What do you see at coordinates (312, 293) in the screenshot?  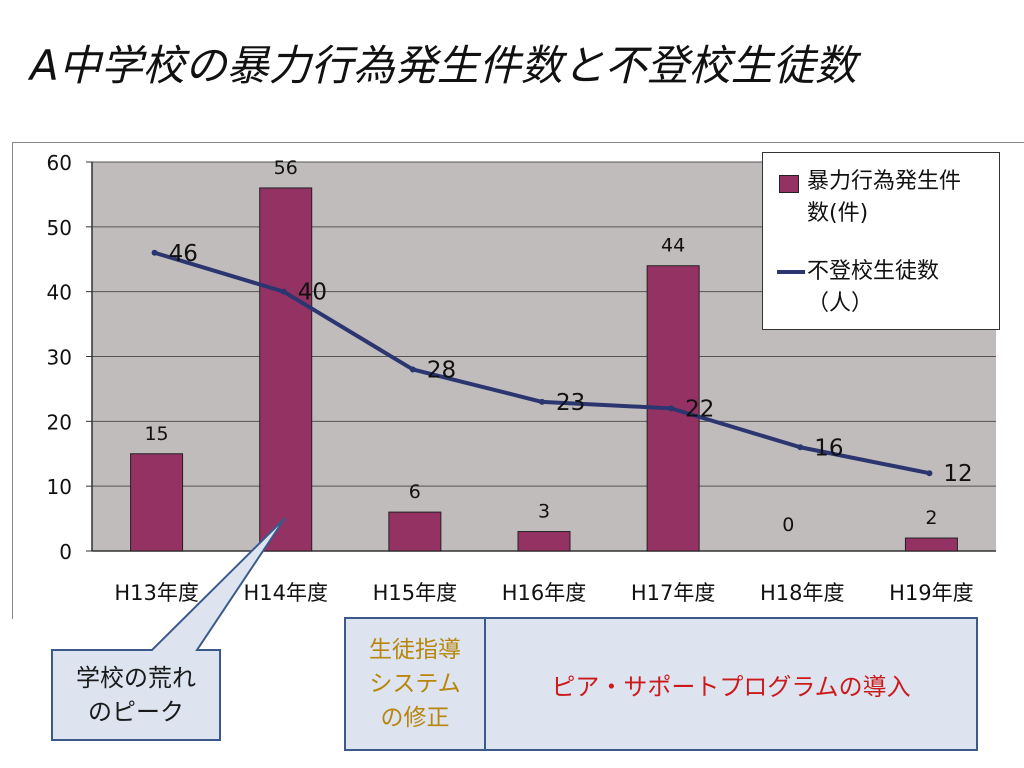 I see `line-value-label: 40` at bounding box center [312, 293].